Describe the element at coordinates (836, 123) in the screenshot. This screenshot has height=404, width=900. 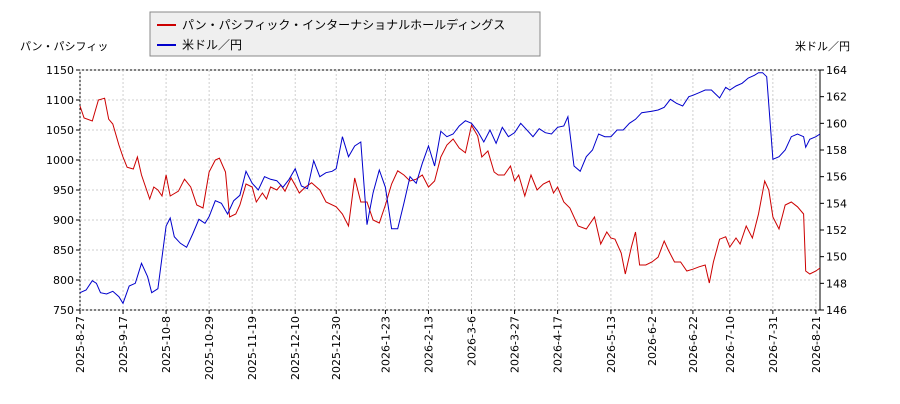
I see `y-right-tick-label: 160` at that location.